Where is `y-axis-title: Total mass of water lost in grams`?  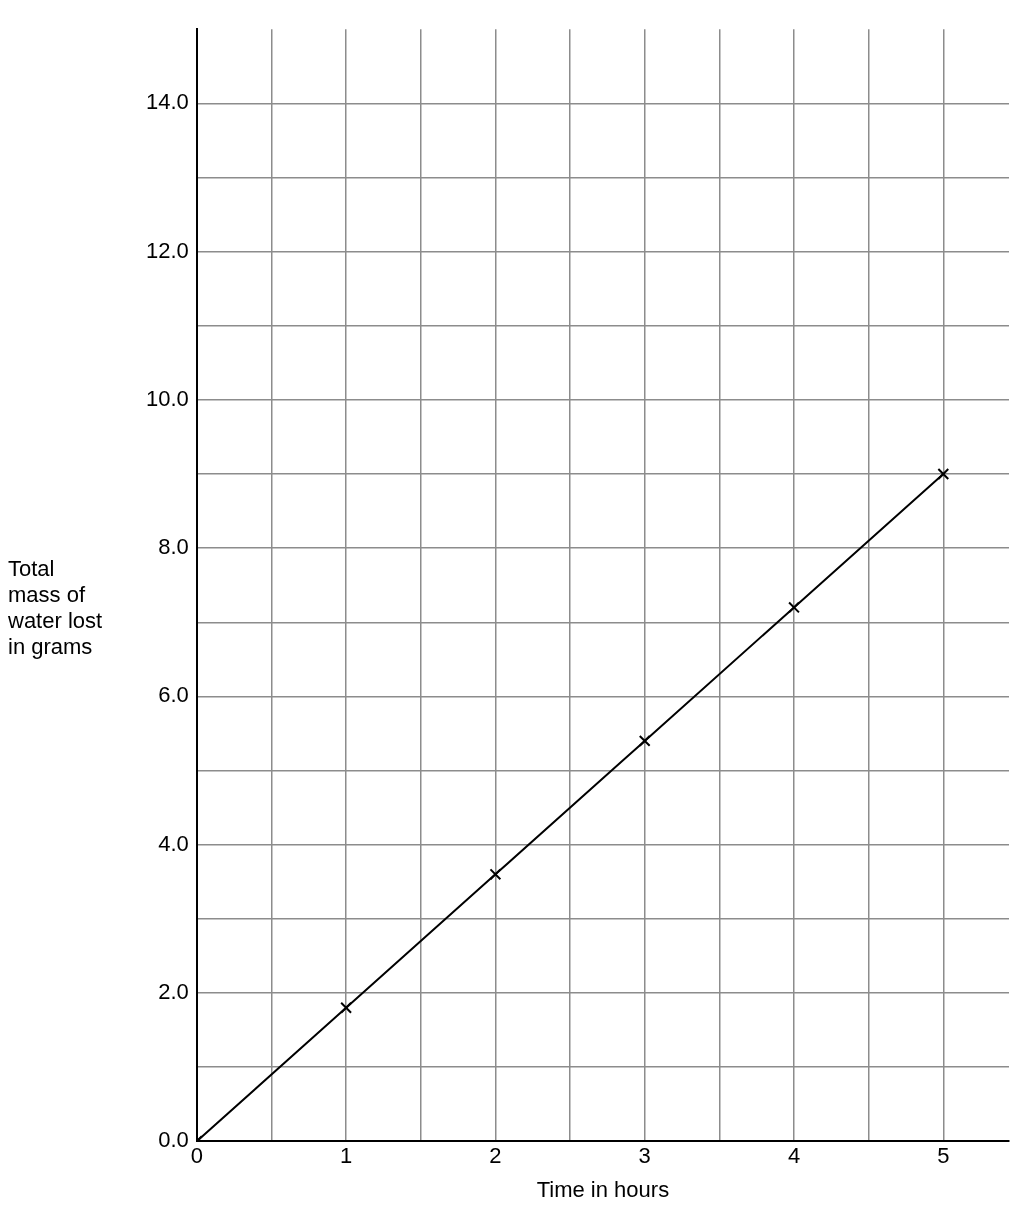 y-axis-title: Total mass of water lost in grams is located at coordinates (56, 608).